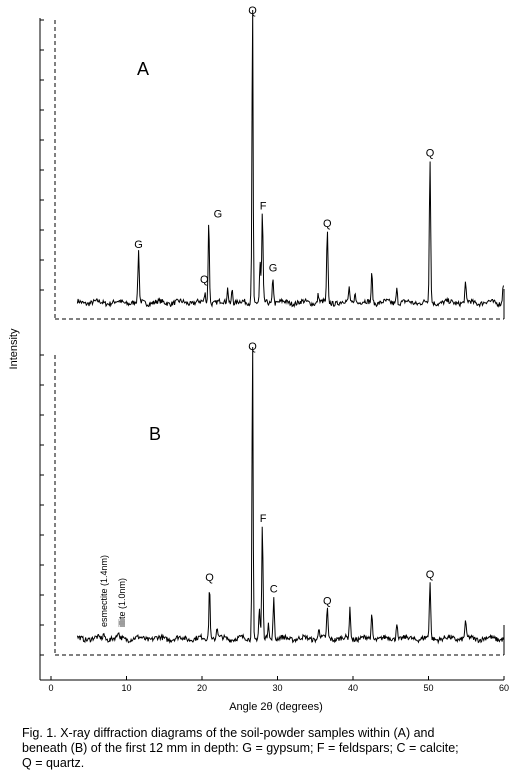  I want to click on x-tick-label: 30, so click(277, 688).